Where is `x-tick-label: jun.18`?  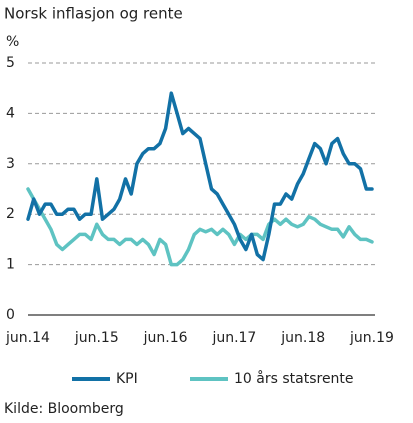 x-tick-label: jun.18 is located at coordinates (302, 338).